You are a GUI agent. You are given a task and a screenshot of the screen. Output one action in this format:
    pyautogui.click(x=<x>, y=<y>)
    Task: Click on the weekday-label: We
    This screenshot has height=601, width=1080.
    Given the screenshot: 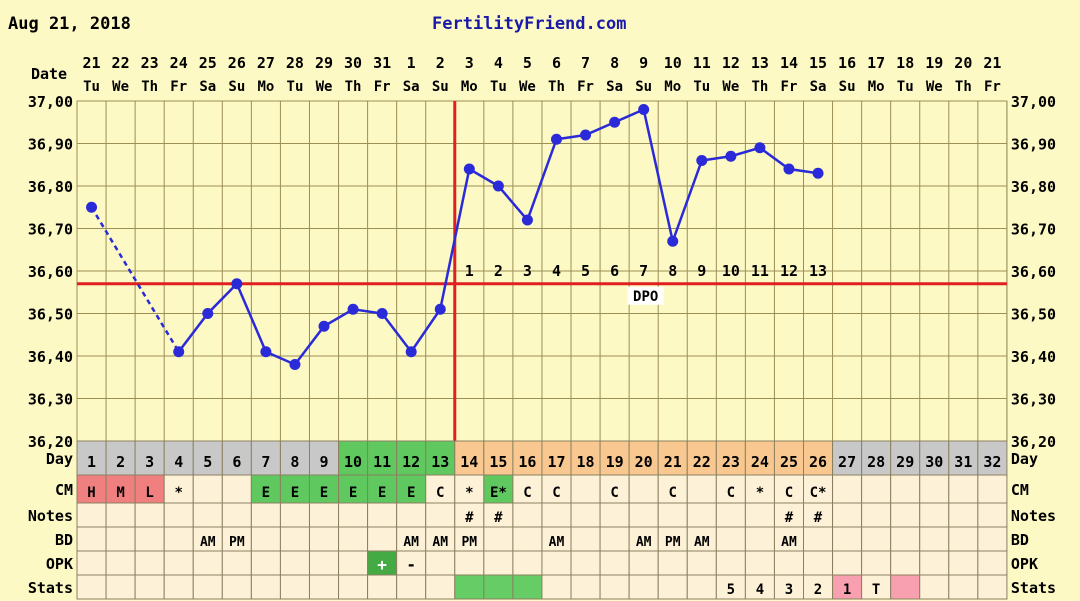 What is the action you would take?
    pyautogui.click(x=934, y=87)
    